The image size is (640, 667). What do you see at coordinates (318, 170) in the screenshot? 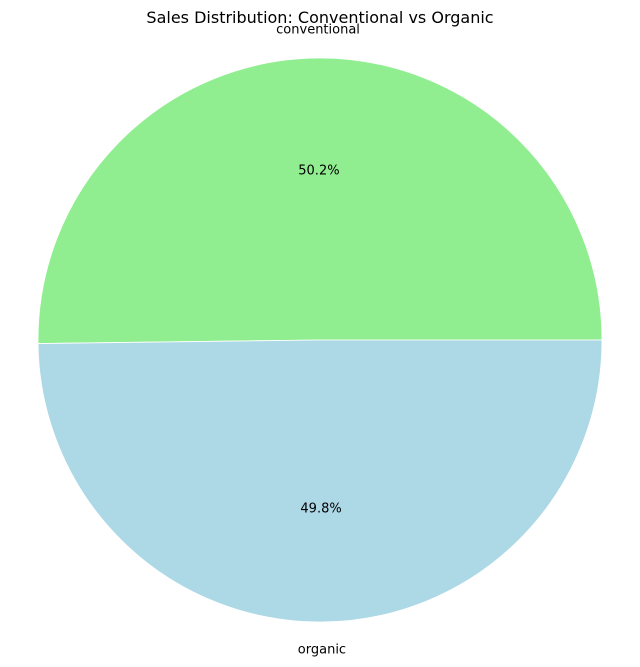
I see `pct-label-conventional: 50.2%` at bounding box center [318, 170].